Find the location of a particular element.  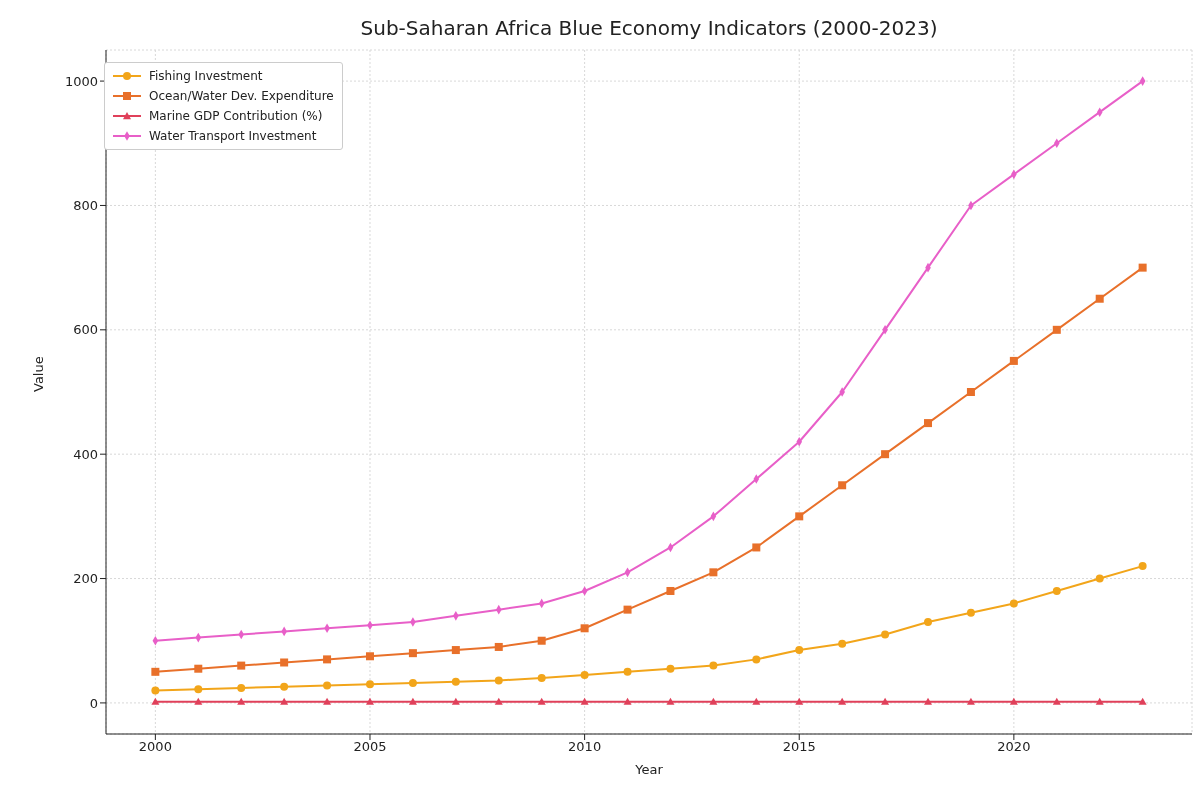

legend-label: Fishing Investment is located at coordinates (206, 76).